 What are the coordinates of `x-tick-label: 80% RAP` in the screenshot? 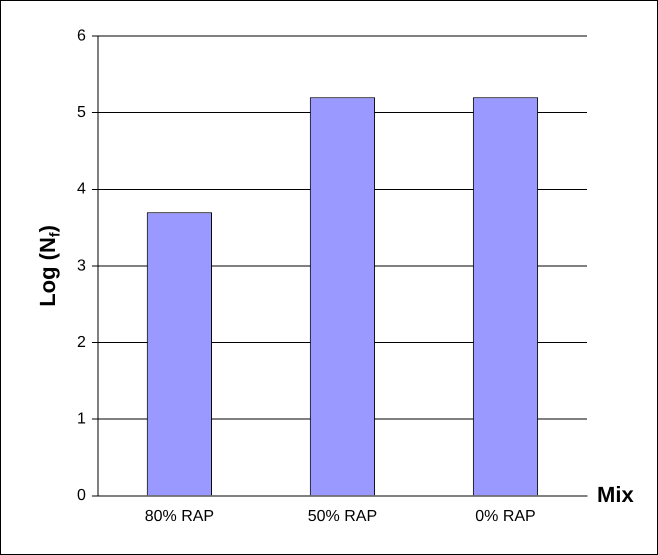 It's located at (179, 516).